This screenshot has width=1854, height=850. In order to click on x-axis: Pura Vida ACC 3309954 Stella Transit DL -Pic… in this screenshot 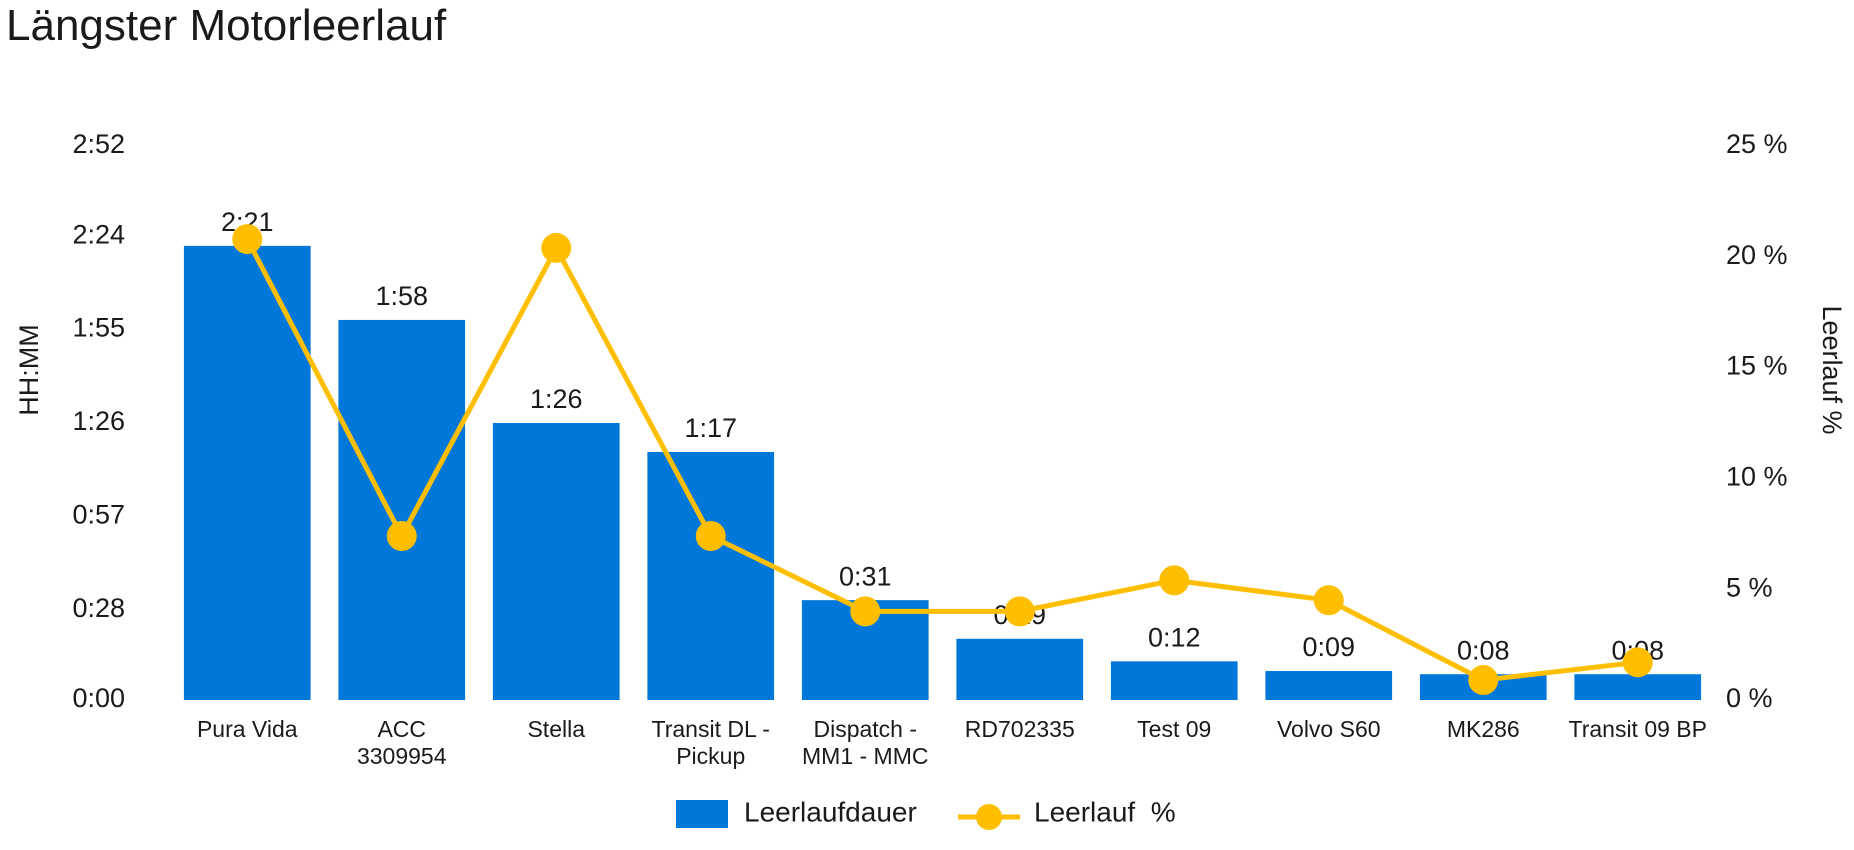, I will do `click(952, 742)`.